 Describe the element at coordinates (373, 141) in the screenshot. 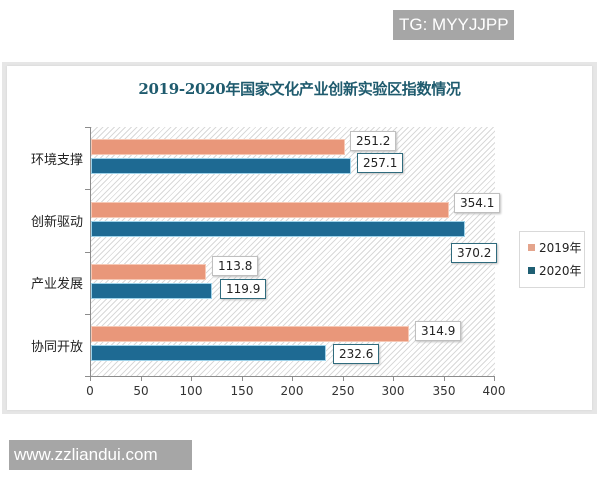

I see `data-label: 251.2` at that location.